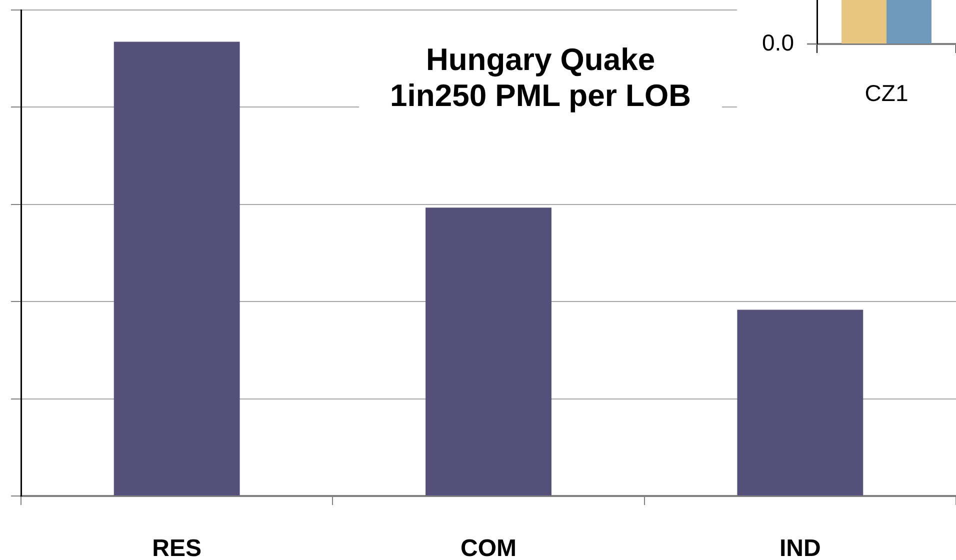 This screenshot has height=560, width=956. What do you see at coordinates (177, 547) in the screenshot?
I see `x-tick-label: RES` at bounding box center [177, 547].